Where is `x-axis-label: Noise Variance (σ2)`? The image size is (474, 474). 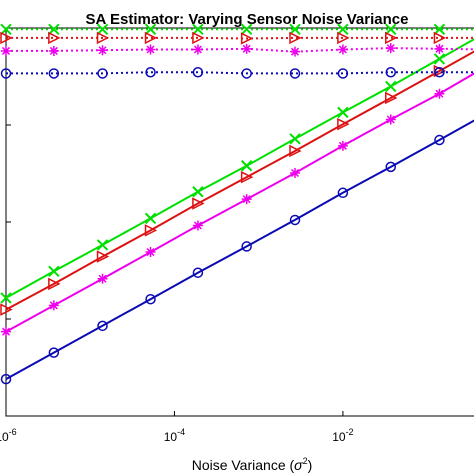
x-axis-label: Noise Variance (σ2) is located at coordinates (252, 464).